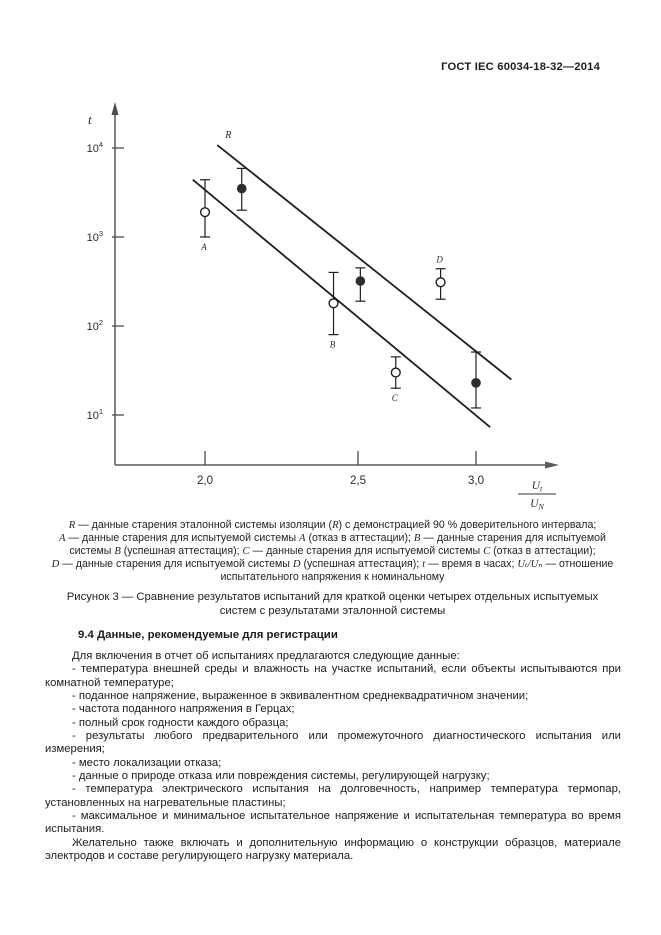 The width and height of the screenshot is (661, 935). What do you see at coordinates (332, 610) in the screenshot?
I see `figure-caption-line2: систем с результатами эталонной системы` at bounding box center [332, 610].